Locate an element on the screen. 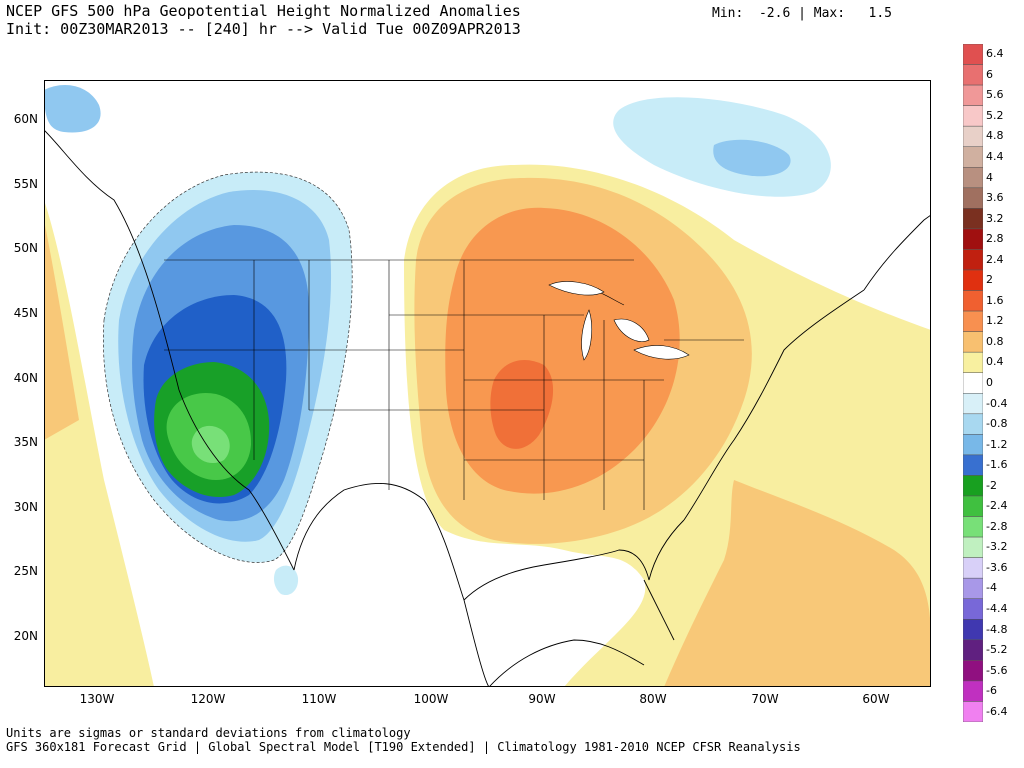 The width and height of the screenshot is (1024, 768). colorbar-label: 0.8 is located at coordinates (995, 341).